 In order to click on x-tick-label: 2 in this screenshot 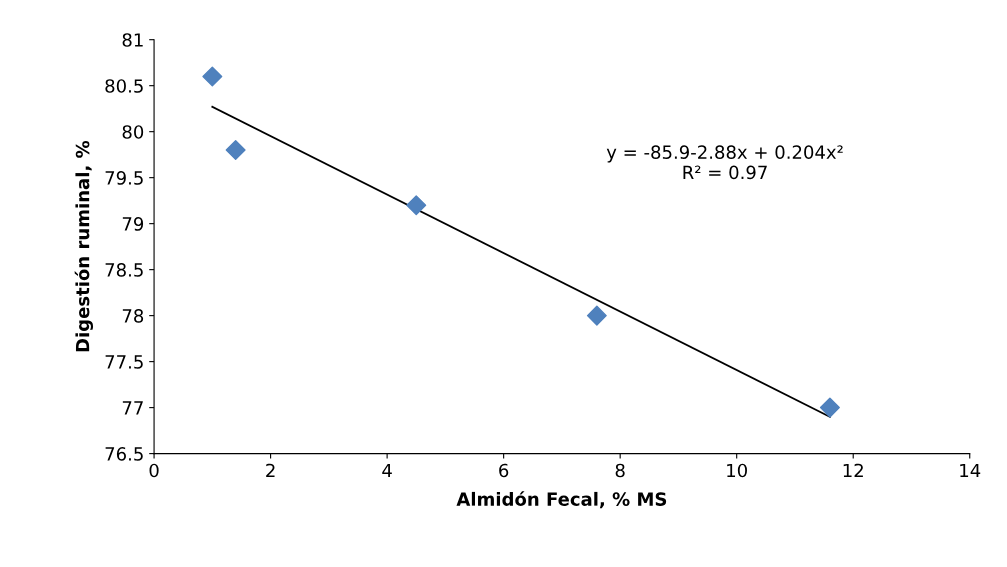, I will do `click(270, 470)`.